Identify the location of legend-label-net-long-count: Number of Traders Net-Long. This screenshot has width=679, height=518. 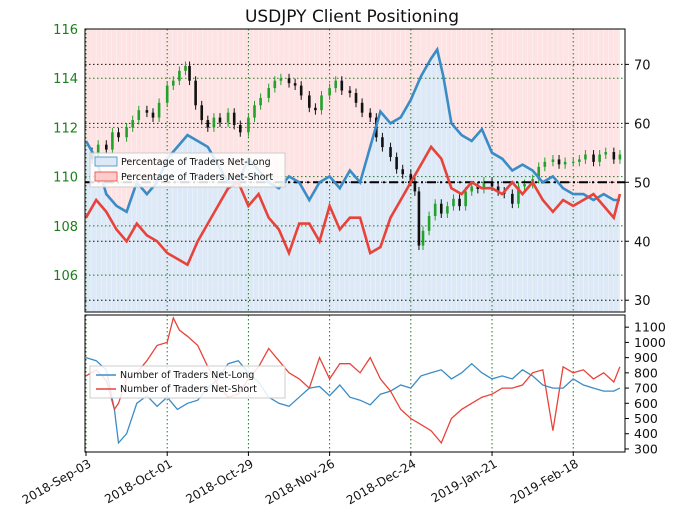
(187, 375).